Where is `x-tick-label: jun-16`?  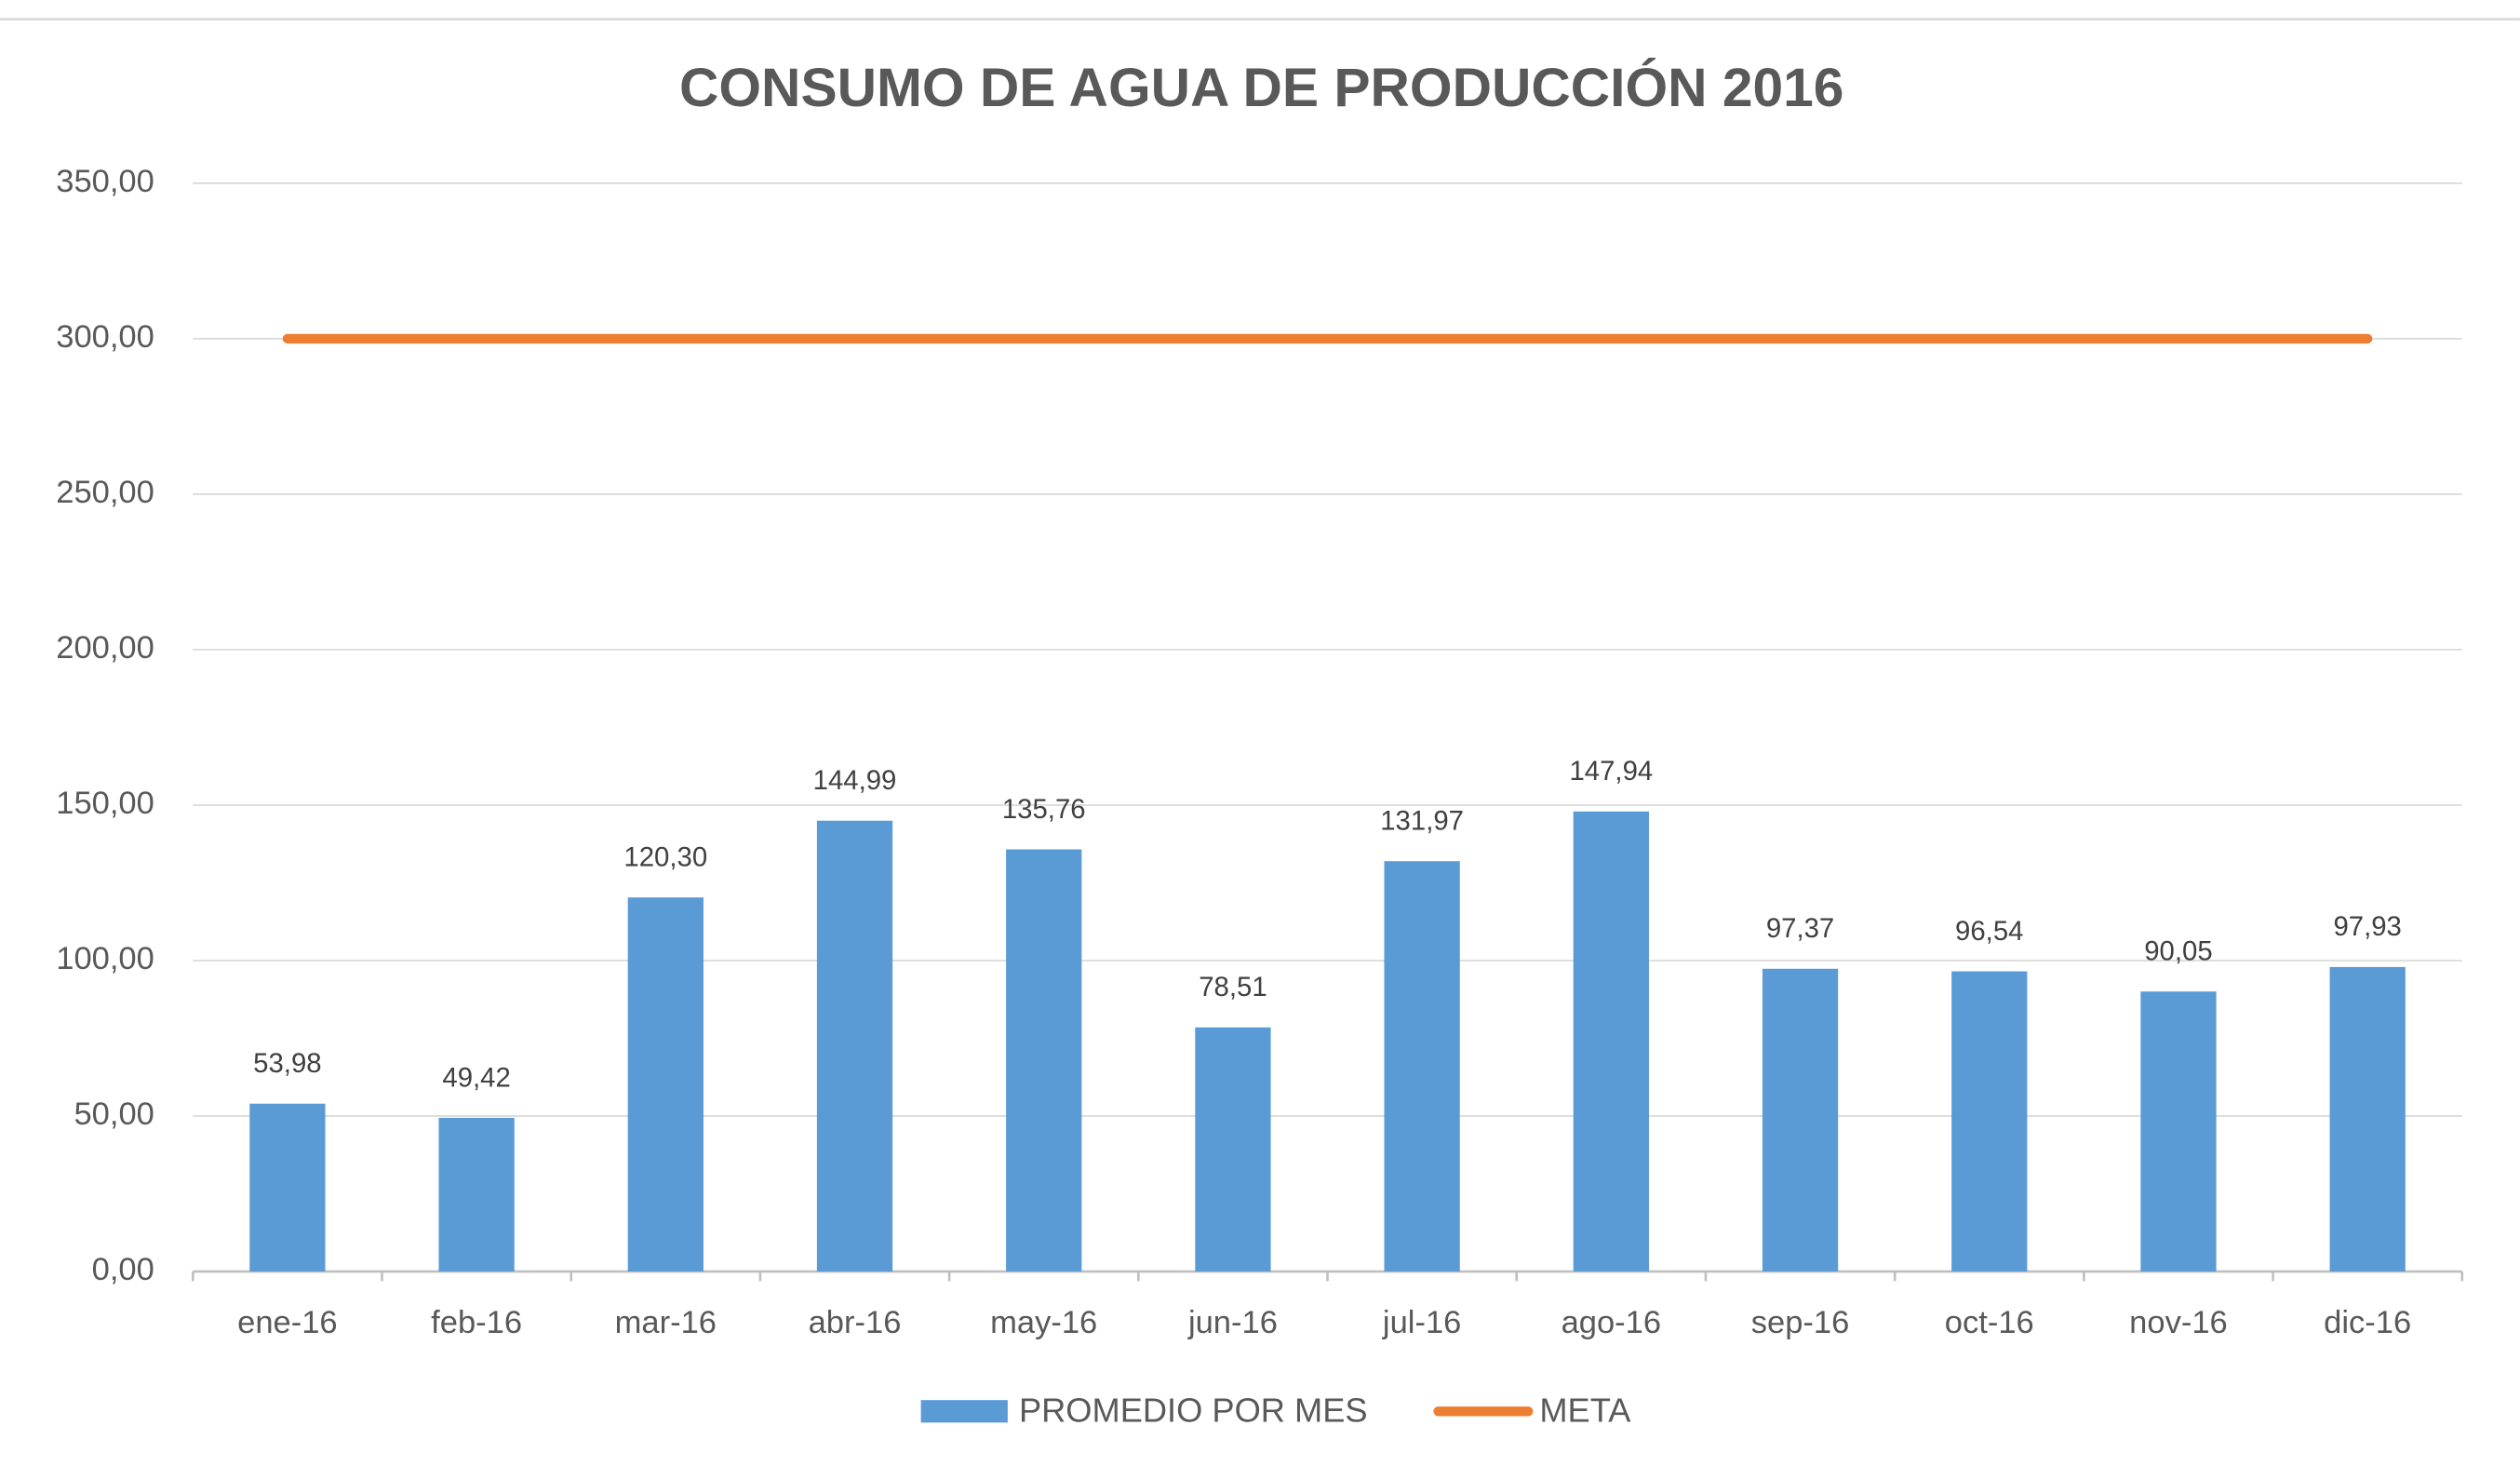
x-tick-label: jun-16 is located at coordinates (1232, 1323).